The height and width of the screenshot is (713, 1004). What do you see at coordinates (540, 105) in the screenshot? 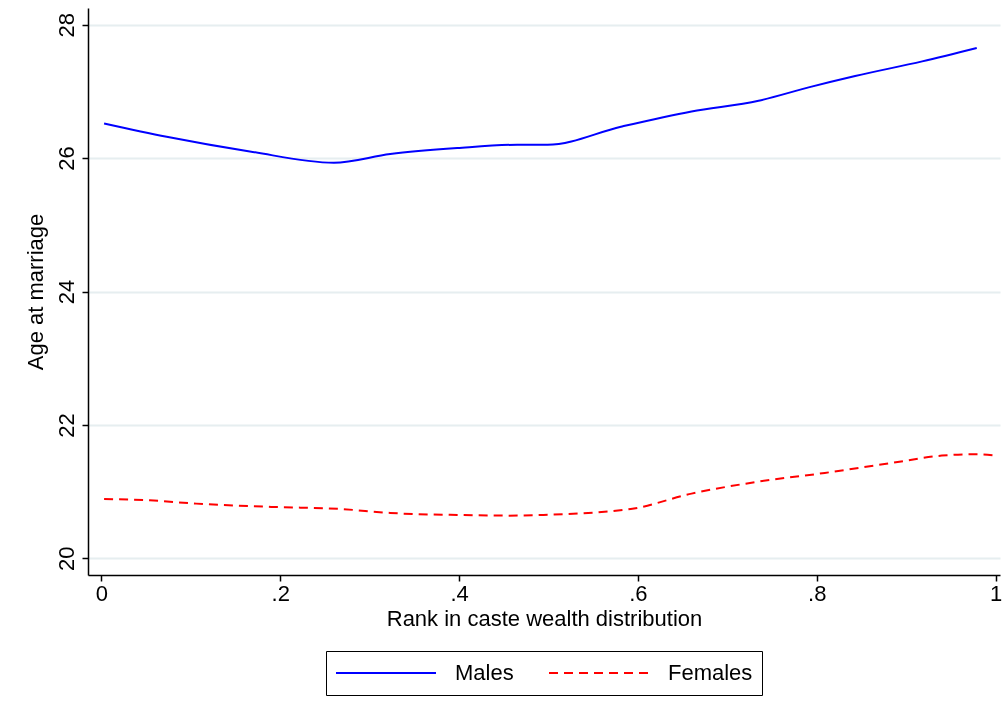
I see `line-series` at bounding box center [540, 105].